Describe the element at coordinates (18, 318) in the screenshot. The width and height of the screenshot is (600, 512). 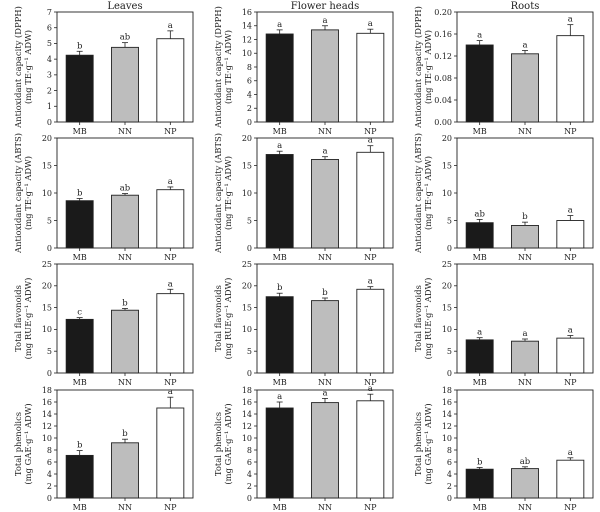
I see `y-axis-label: Total flavonoids` at that location.